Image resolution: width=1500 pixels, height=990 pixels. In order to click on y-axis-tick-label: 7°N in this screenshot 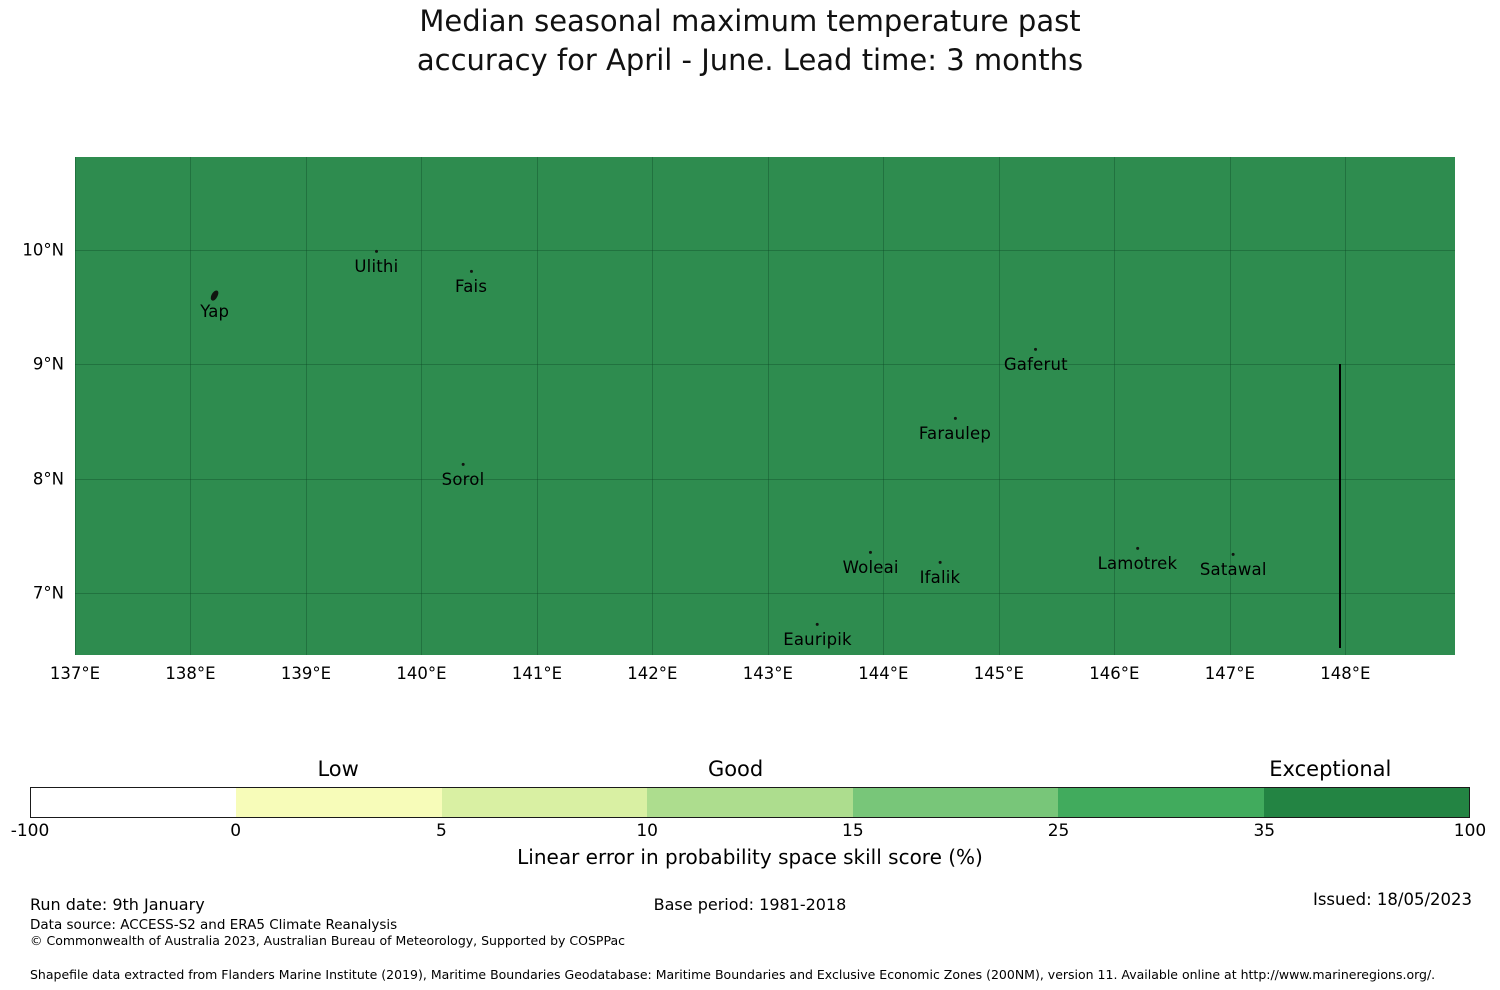, I will do `click(48, 593)`.